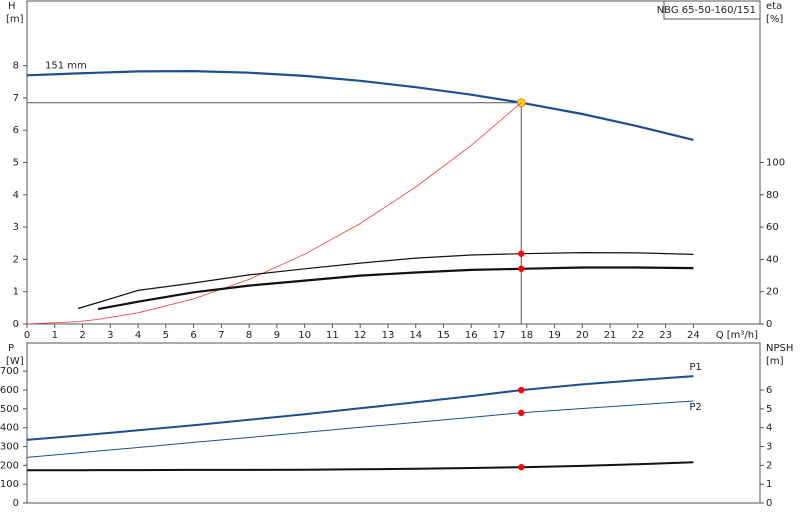 Image resolution: width=800 pixels, height=520 pixels. I want to click on y-tick-label: 8, so click(16, 66).